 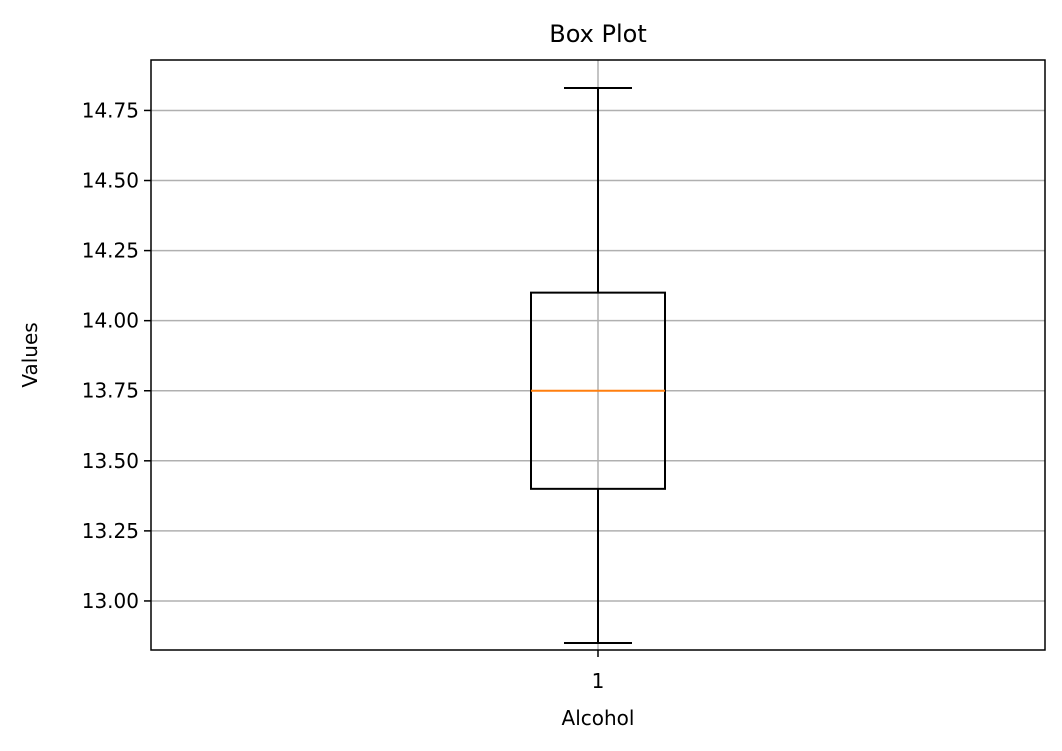 I want to click on y-tick-label: 14.00, so click(x=110, y=321).